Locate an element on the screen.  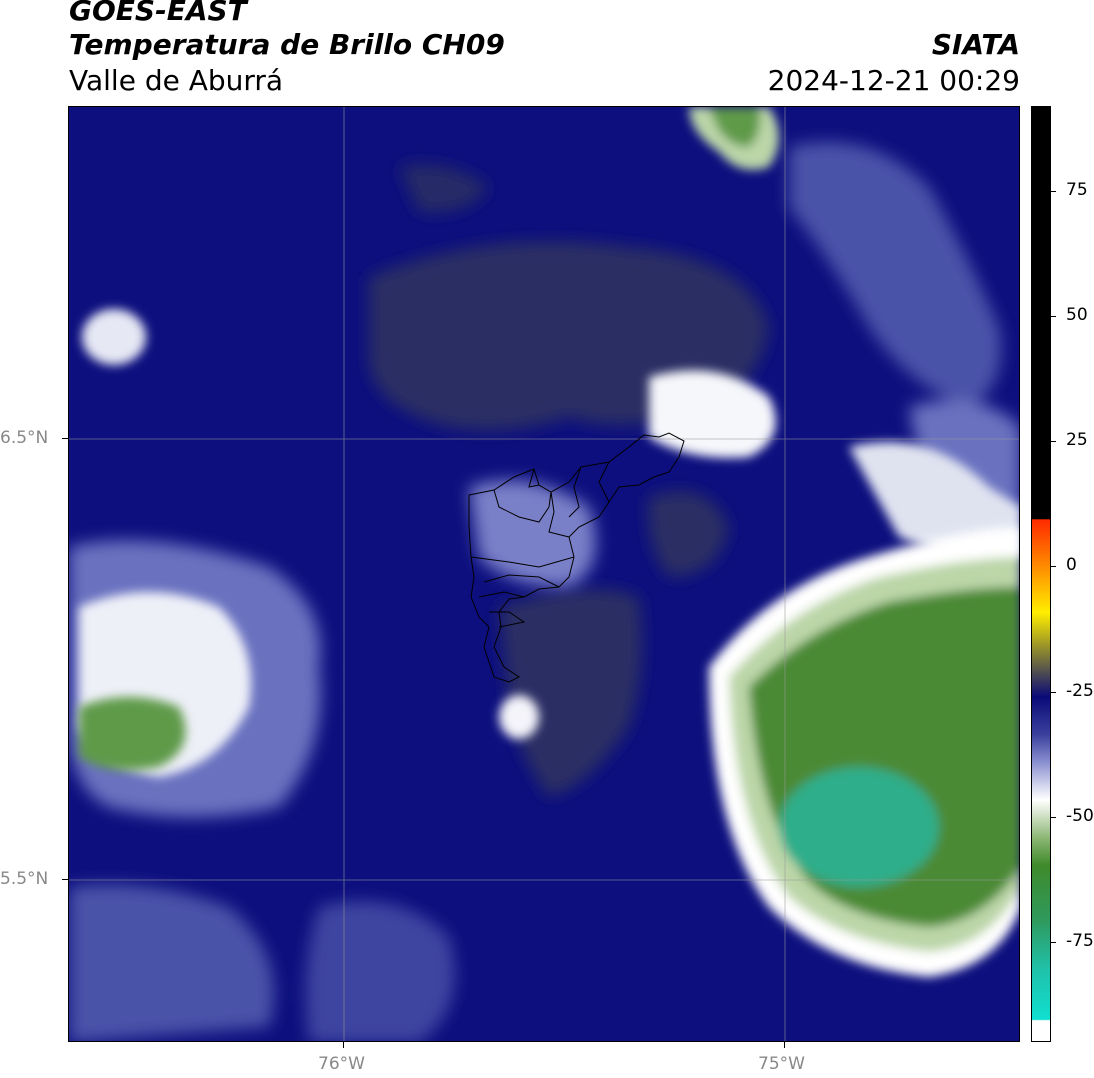
title-organization: SIATA is located at coordinates (975, 44).